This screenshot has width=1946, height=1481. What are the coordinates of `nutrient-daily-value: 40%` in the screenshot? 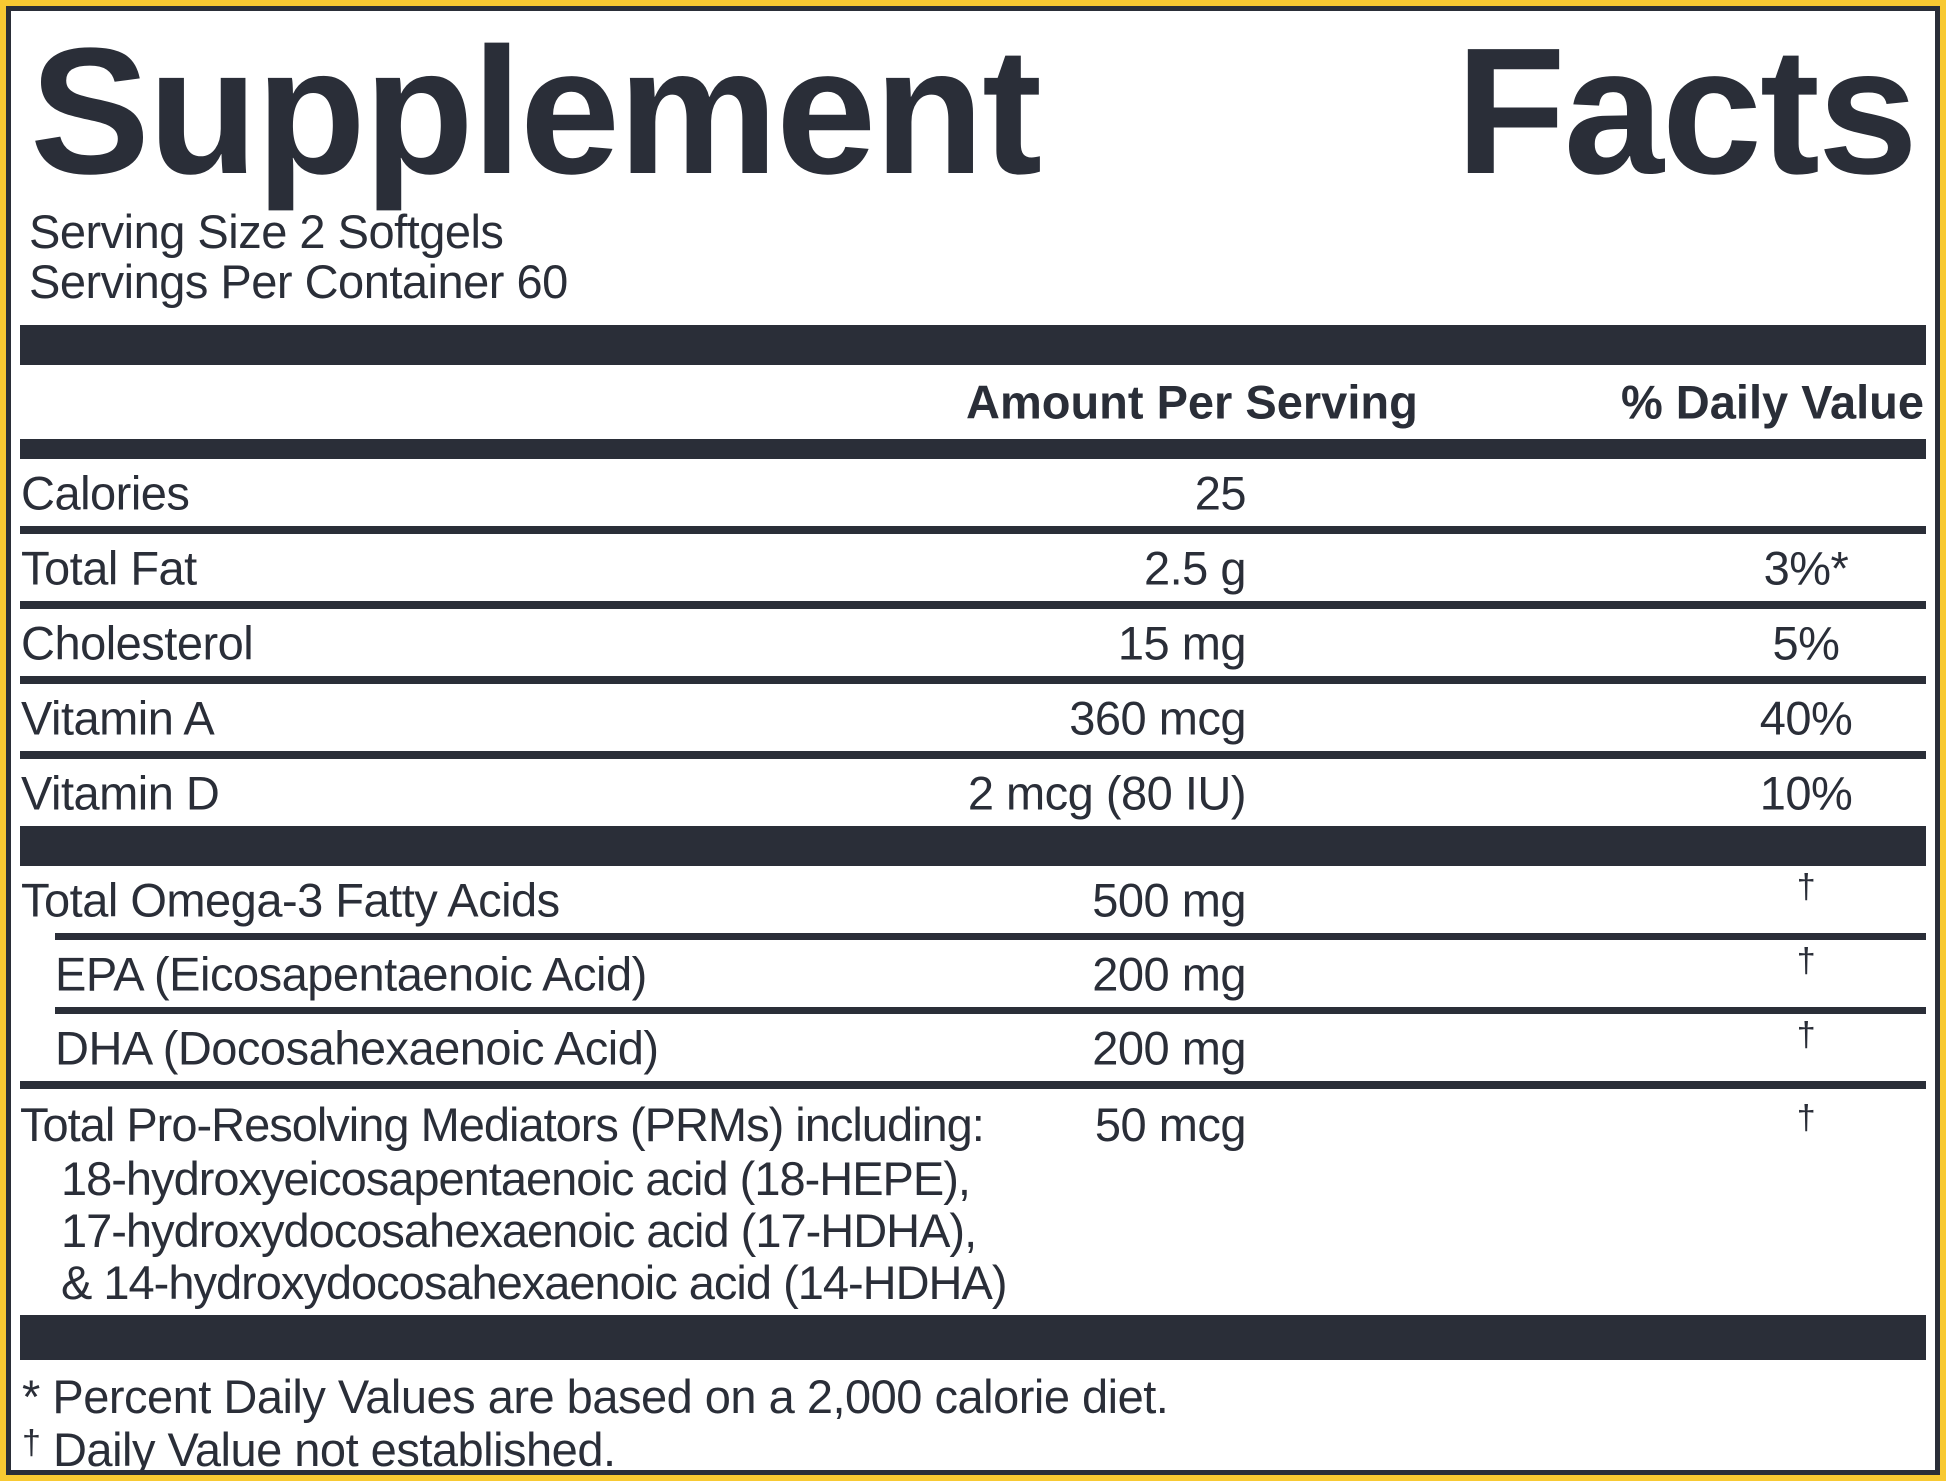 It's located at (1806, 717).